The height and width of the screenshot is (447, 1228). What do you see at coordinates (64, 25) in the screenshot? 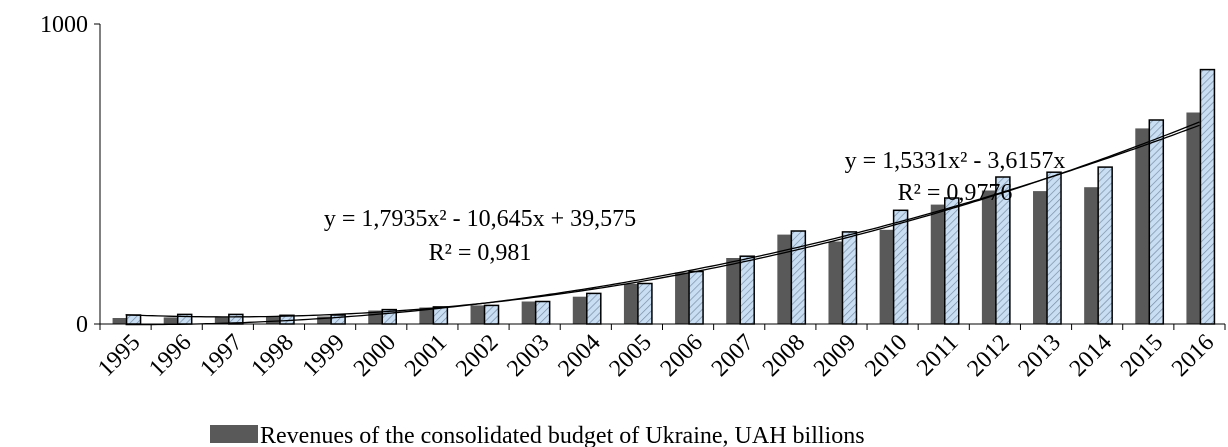
I see `y-tick-label: 1000` at bounding box center [64, 25].